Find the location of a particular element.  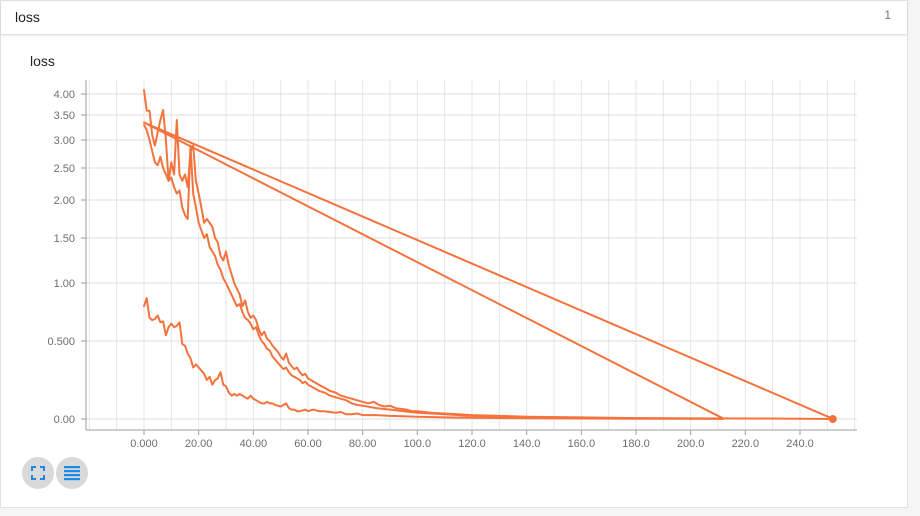

y-tick-label: 4.00 is located at coordinates (64, 95).